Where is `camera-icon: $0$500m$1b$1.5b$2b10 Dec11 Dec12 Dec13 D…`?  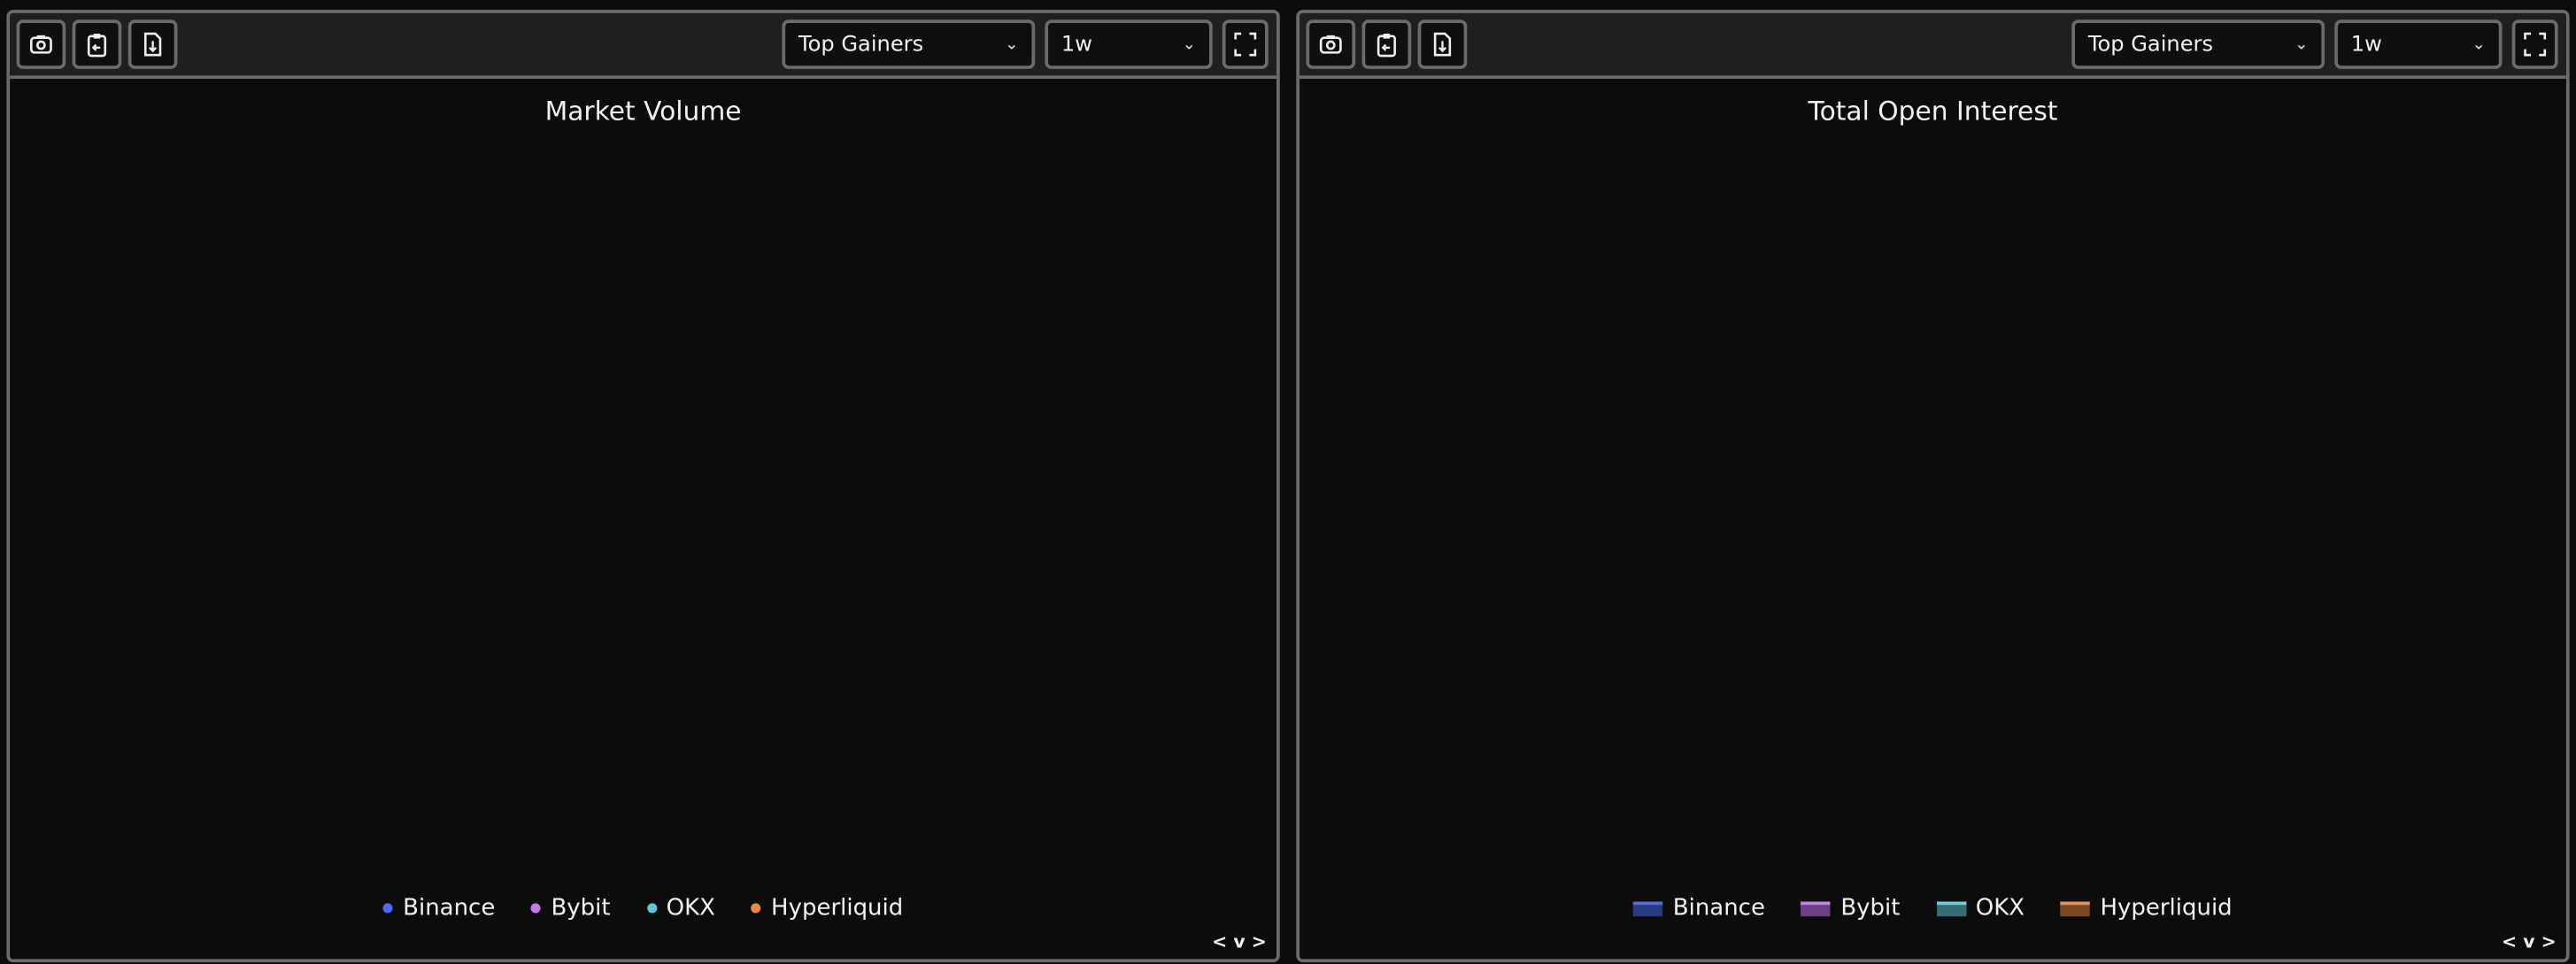
camera-icon: $0$500m$1b$1.5b$2b10 Dec11 Dec12 Dec13 D… is located at coordinates (1330, 44).